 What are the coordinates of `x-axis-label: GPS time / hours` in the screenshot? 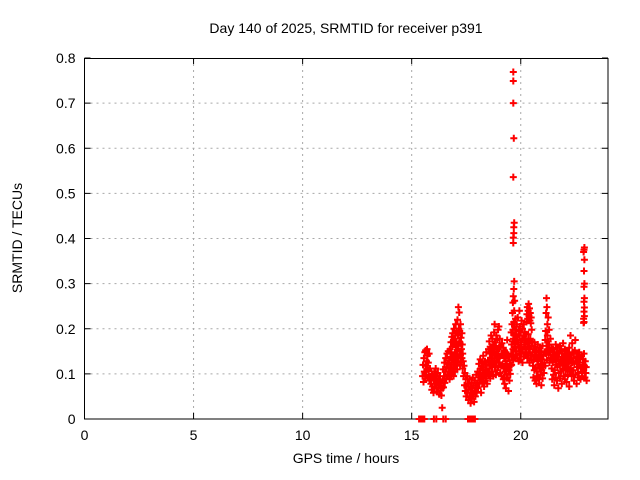 It's located at (346, 458).